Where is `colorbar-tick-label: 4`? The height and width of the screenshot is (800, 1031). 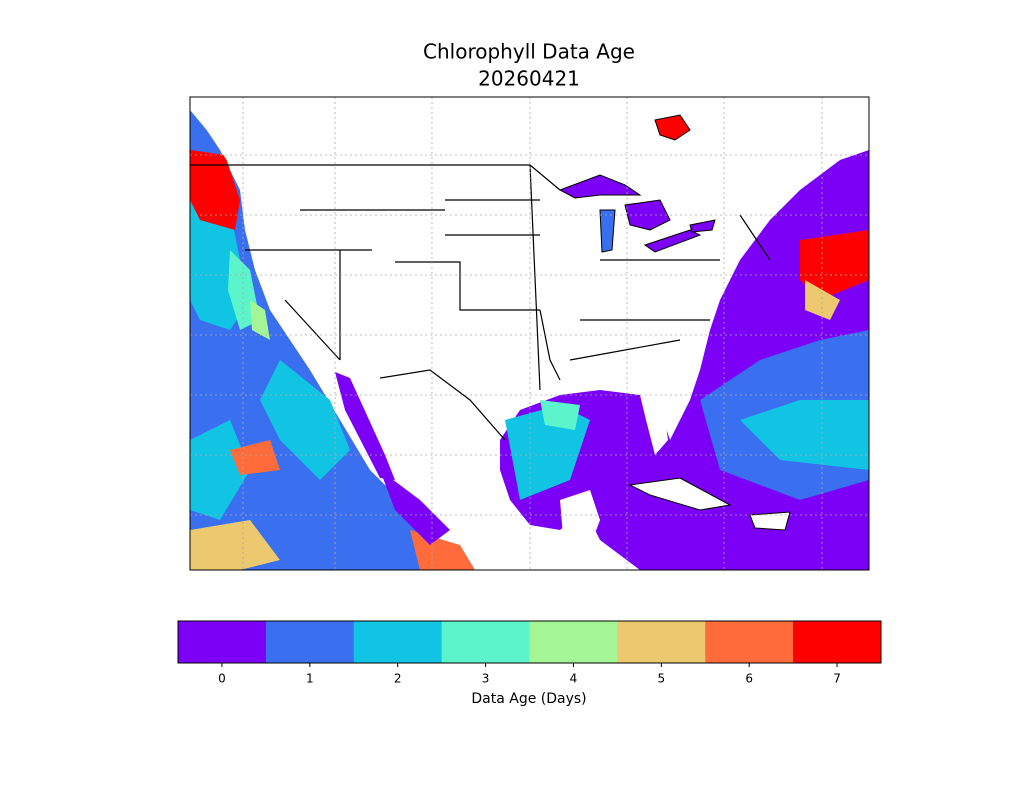
colorbar-tick-label: 4 is located at coordinates (574, 679).